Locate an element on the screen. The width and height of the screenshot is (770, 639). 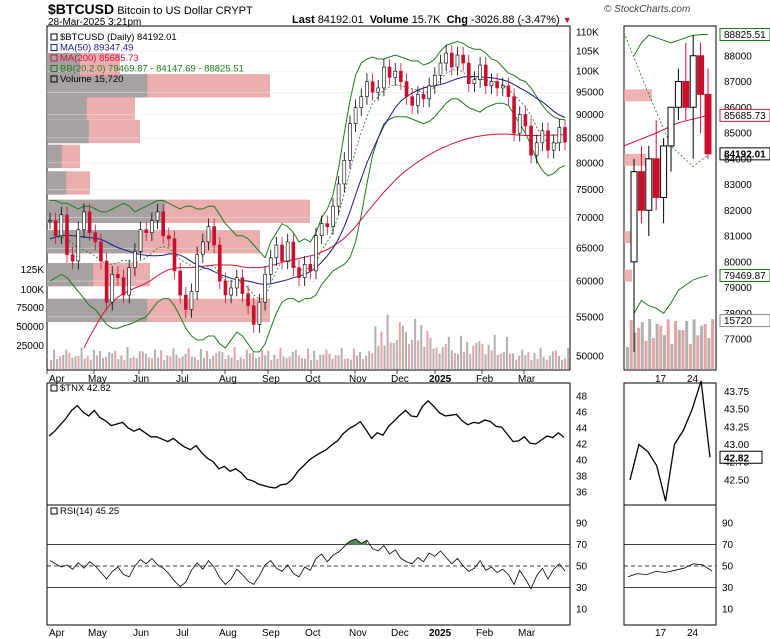
x-month-label-bottom: 2025 is located at coordinates (440, 633).